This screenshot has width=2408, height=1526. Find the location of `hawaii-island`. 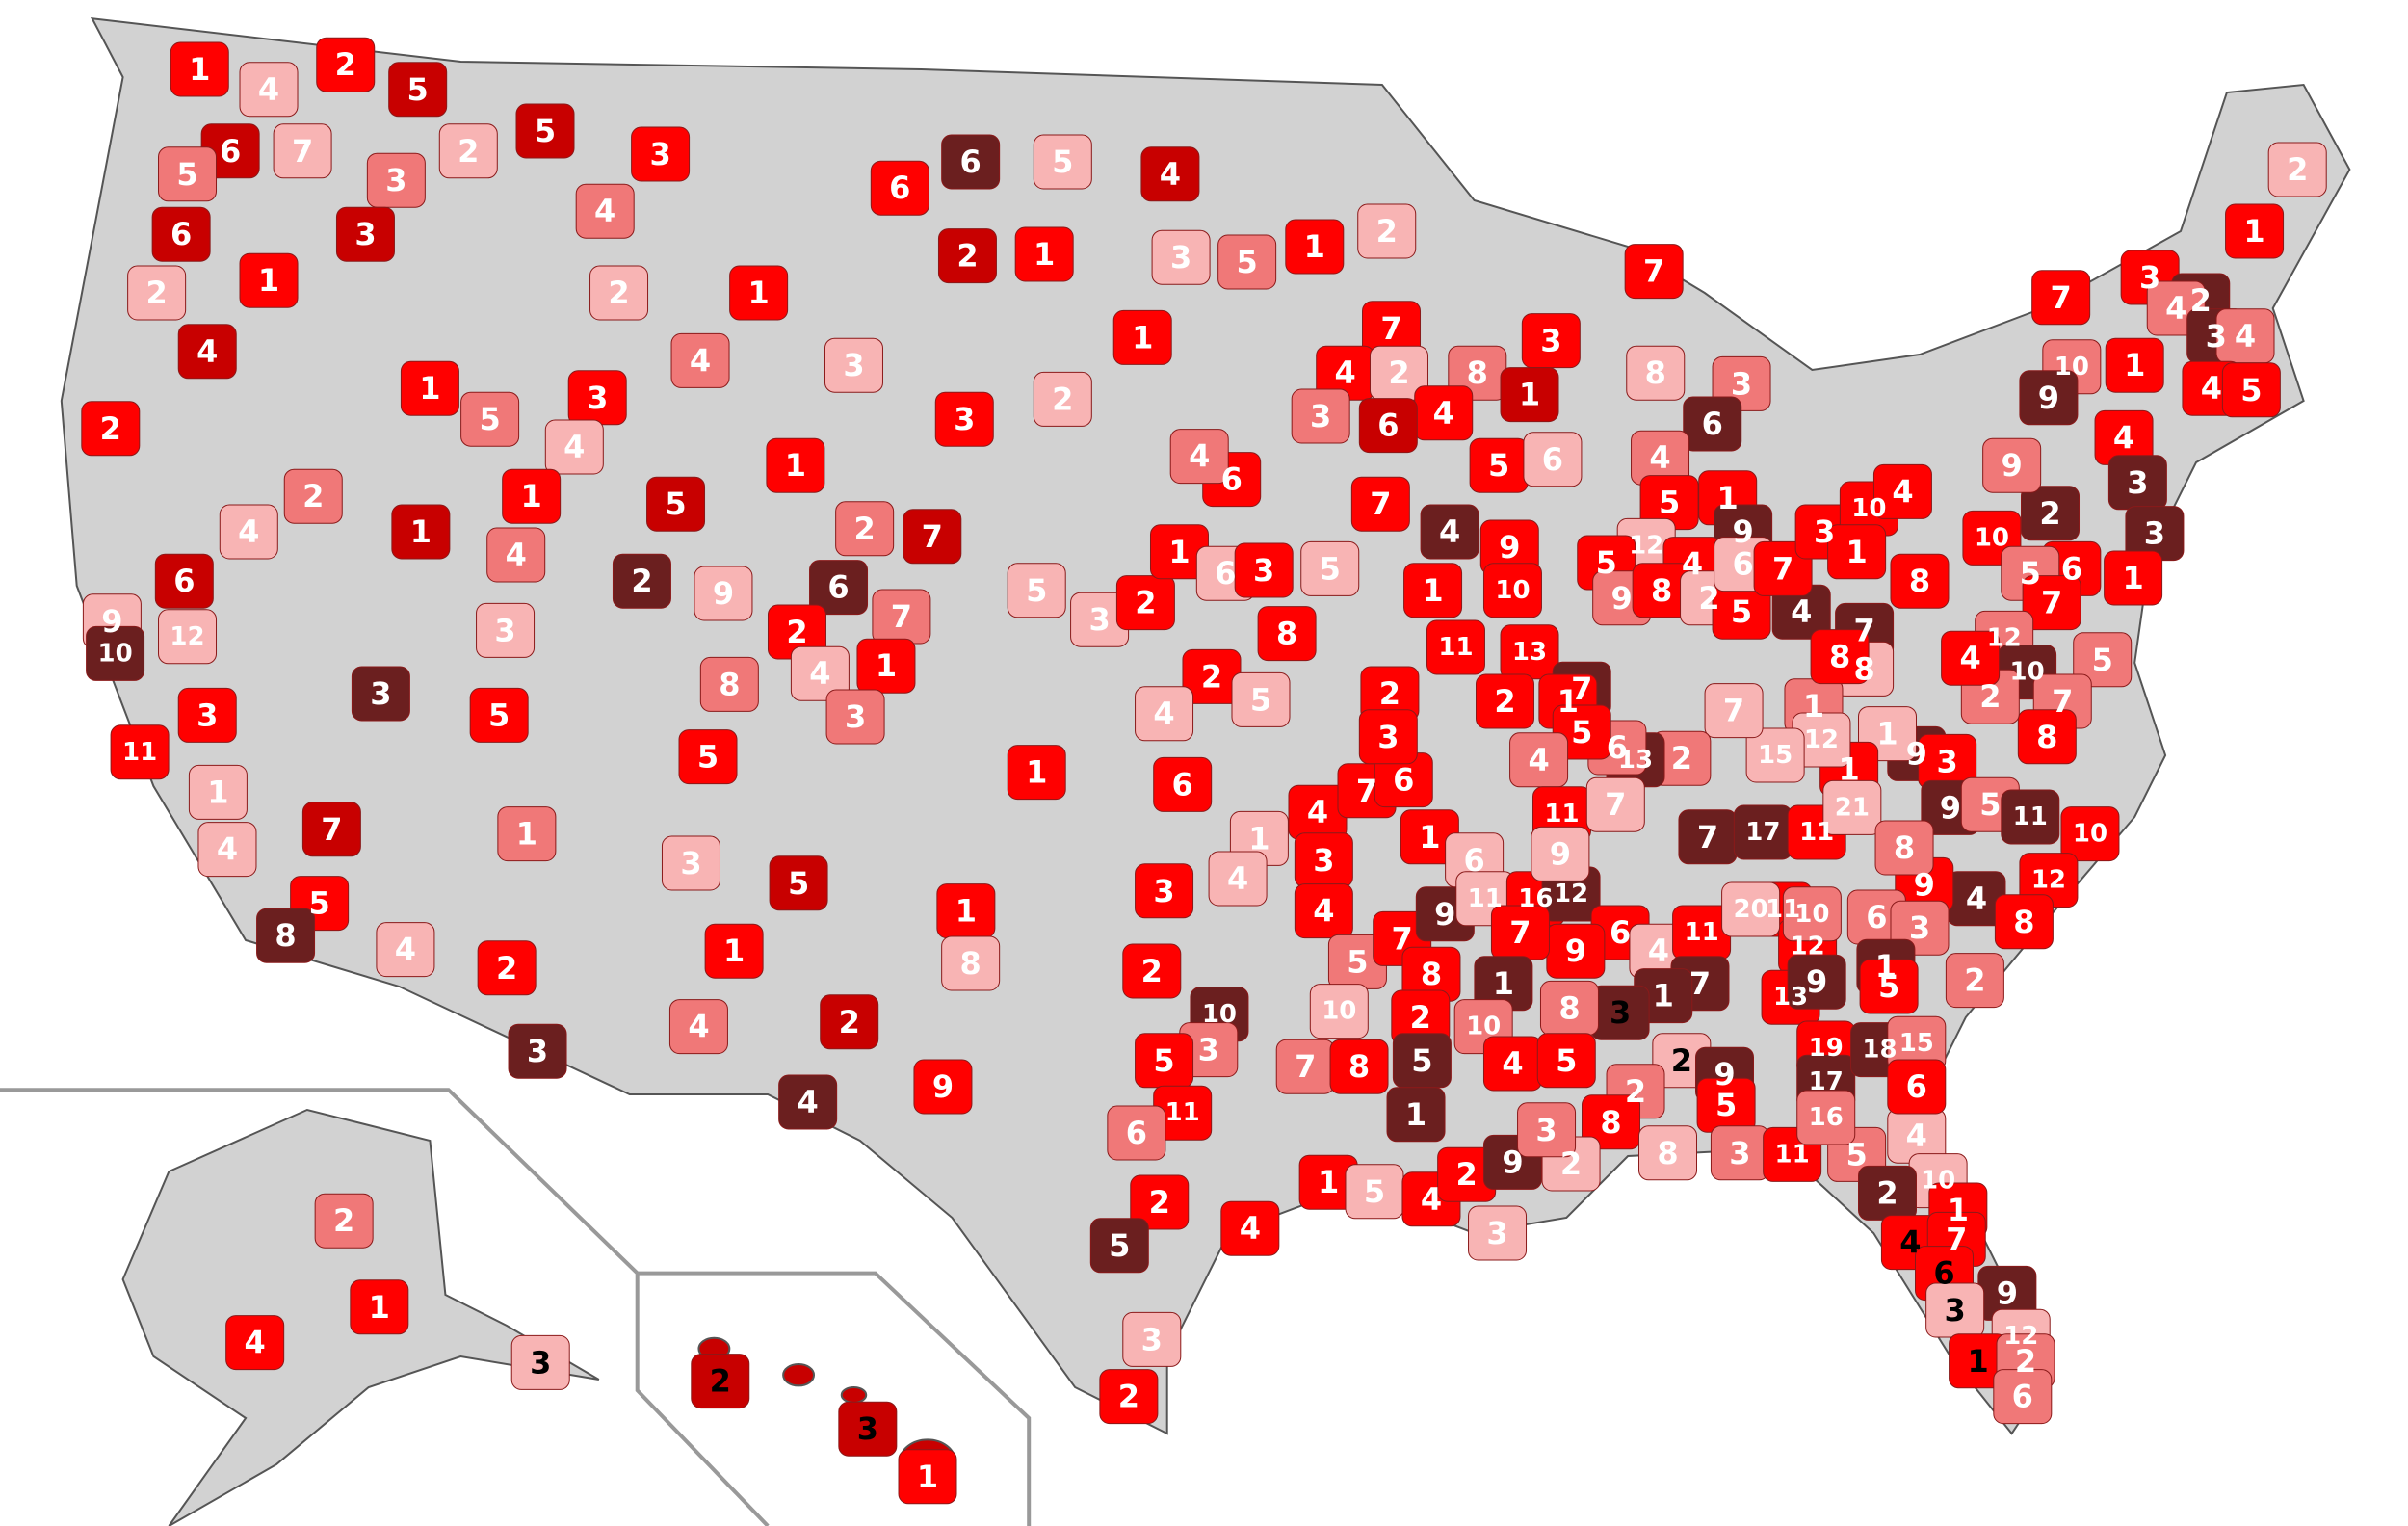

hawaii-island is located at coordinates (799, 1375).